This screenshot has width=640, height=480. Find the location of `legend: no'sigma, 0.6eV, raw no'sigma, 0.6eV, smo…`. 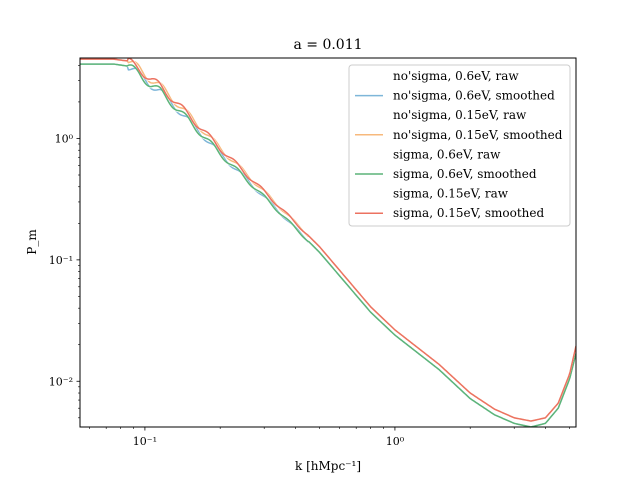

legend: no'sigma, 0.6eV, raw no'sigma, 0.6eV, smo… is located at coordinates (459, 145).